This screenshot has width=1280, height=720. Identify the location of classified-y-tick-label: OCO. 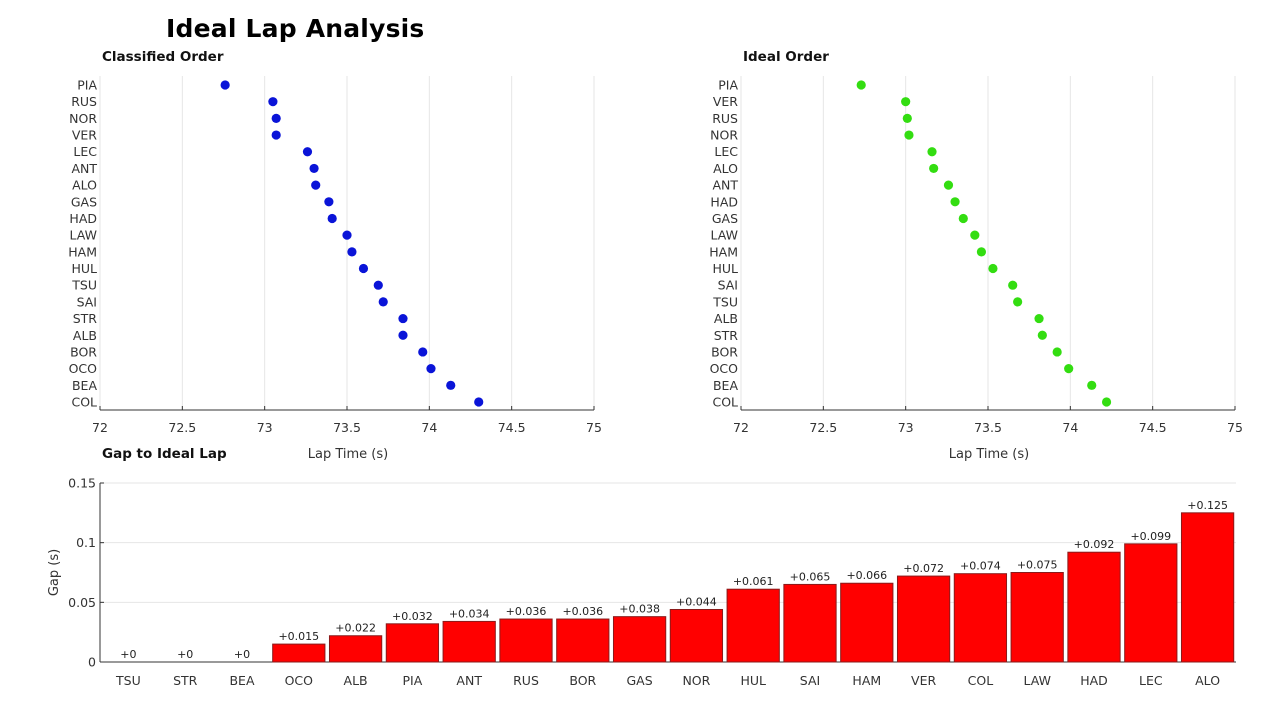
(83, 368).